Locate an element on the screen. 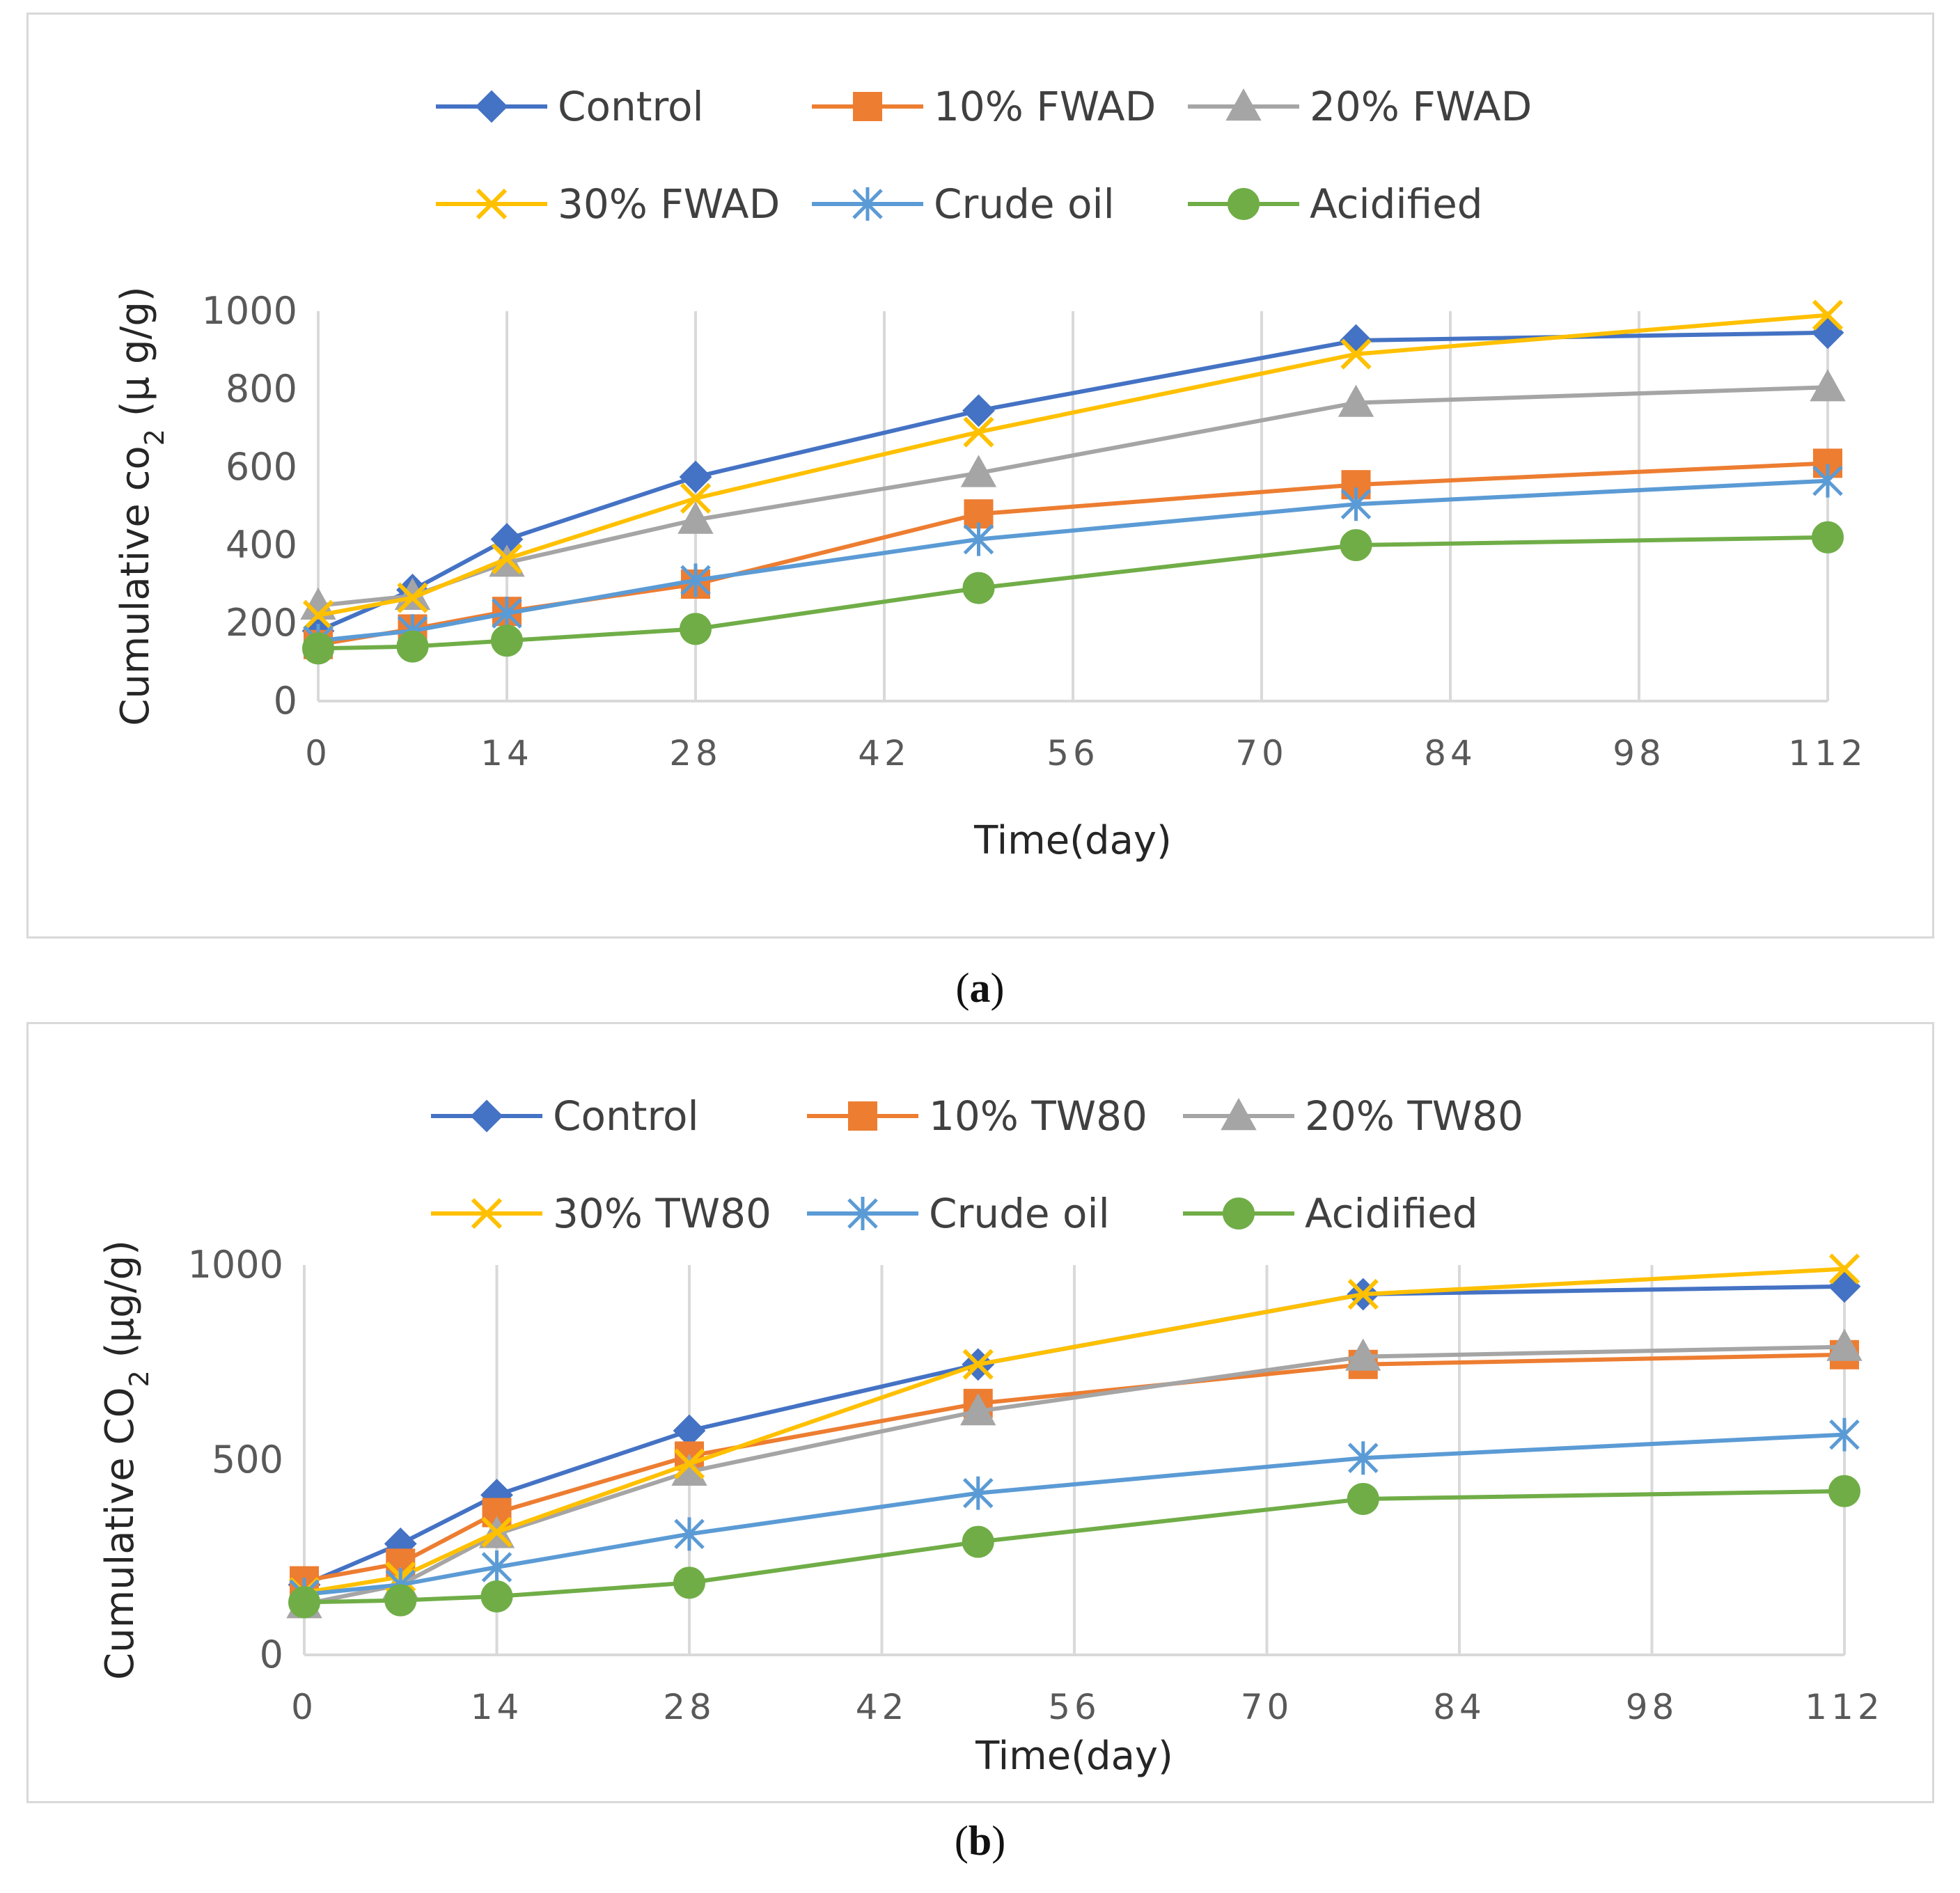  x-tick-label-42: 42 is located at coordinates (882, 1707).